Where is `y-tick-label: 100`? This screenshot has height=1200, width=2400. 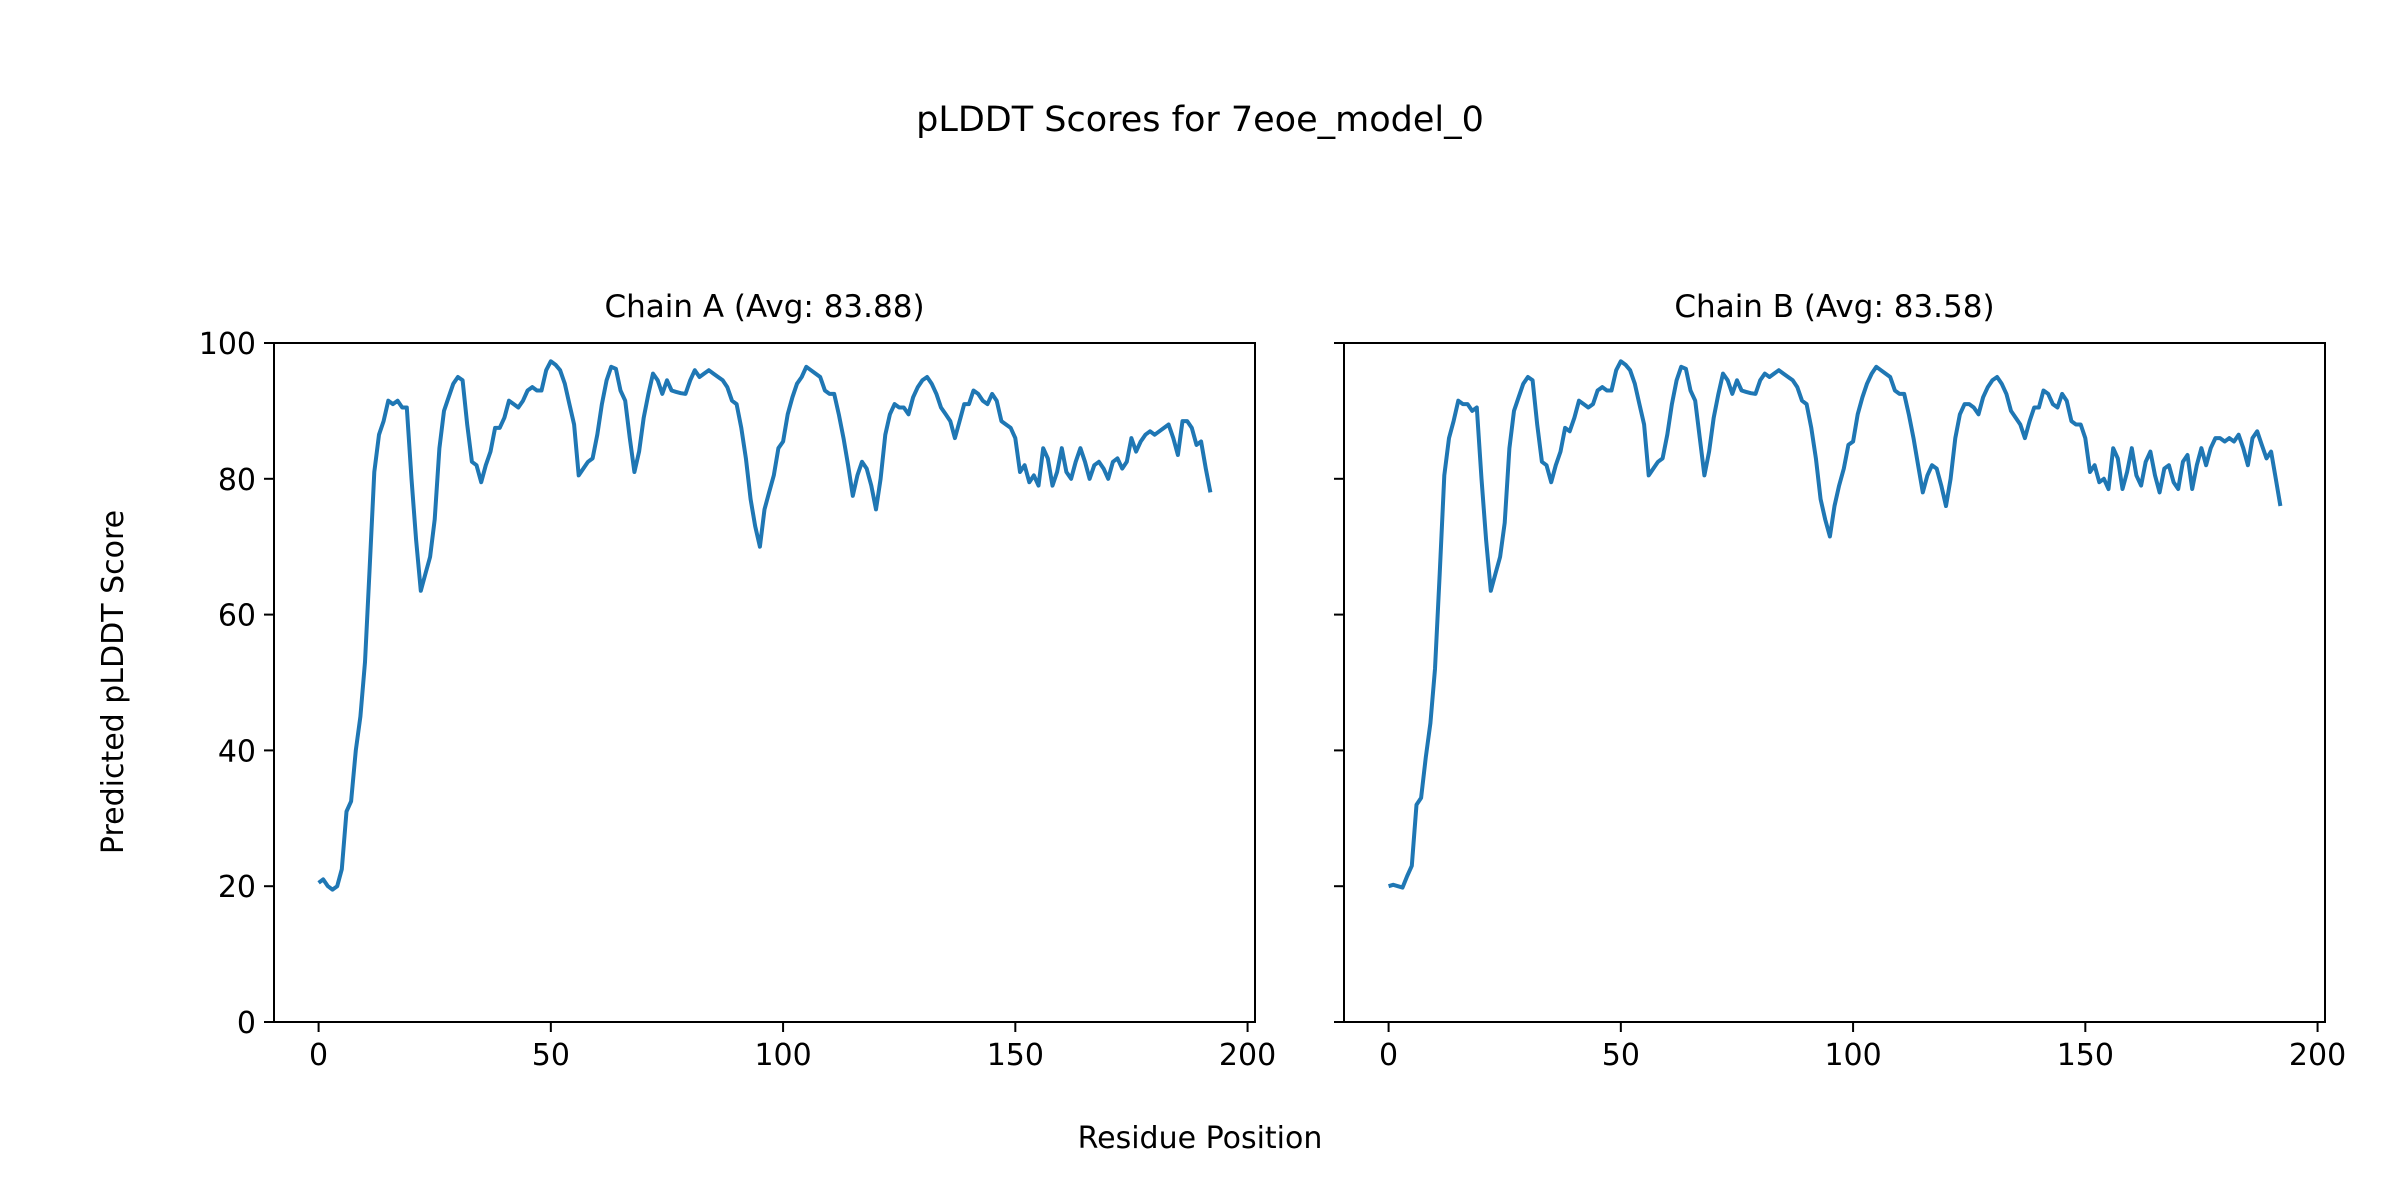
y-tick-label: 100 is located at coordinates (227, 344).